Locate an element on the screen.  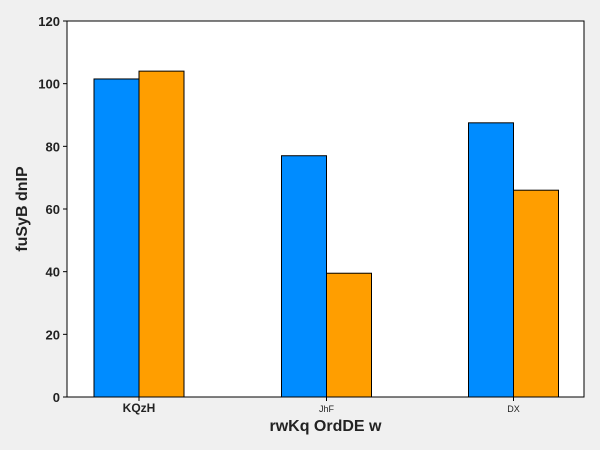
x-tick-label: JhF is located at coordinates (327, 409).